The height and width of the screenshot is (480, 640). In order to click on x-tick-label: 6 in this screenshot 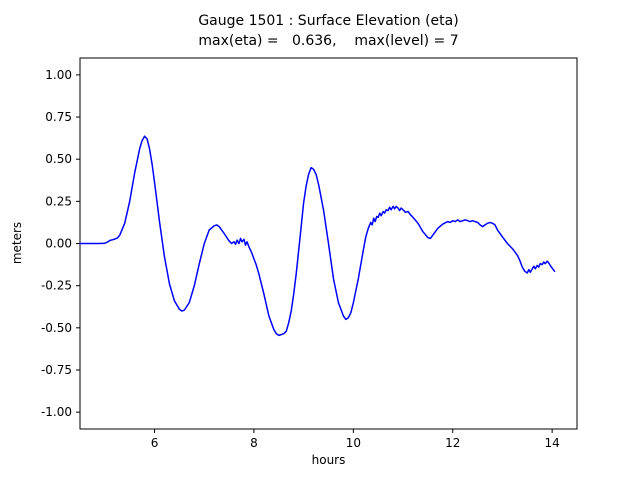, I will do `click(155, 443)`.